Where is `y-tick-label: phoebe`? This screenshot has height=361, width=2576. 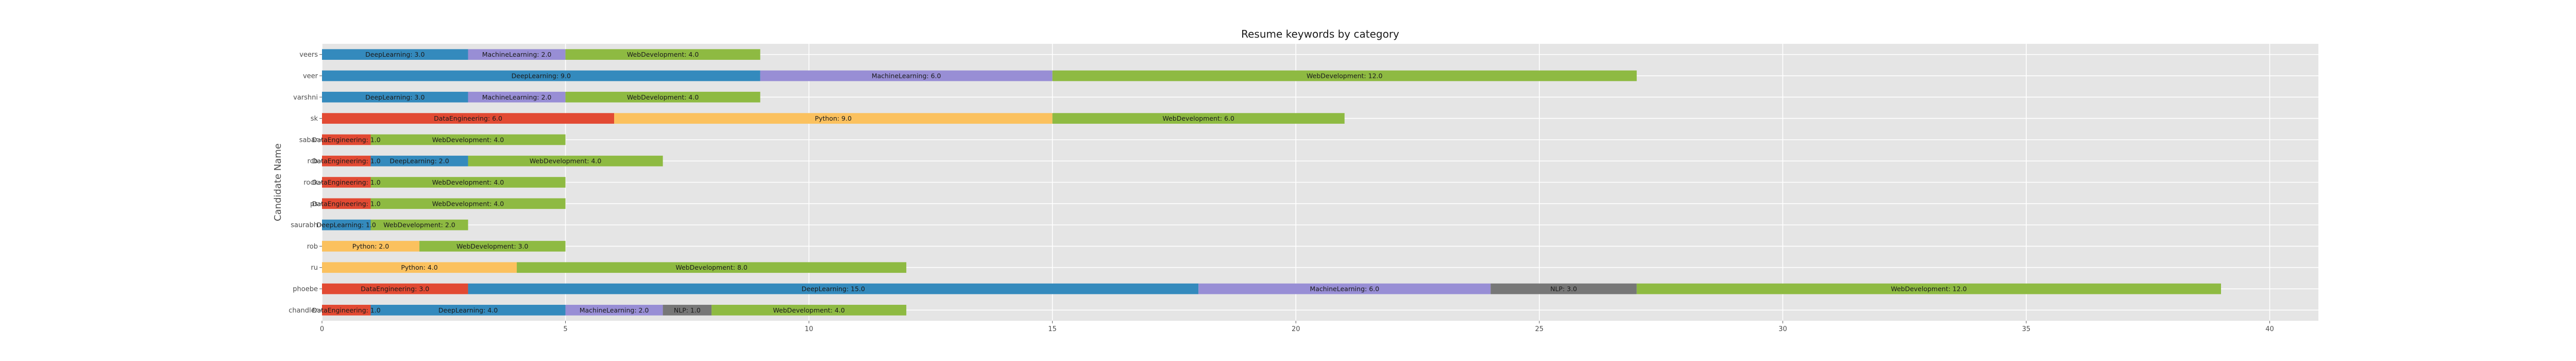
y-tick-label: phoebe is located at coordinates (305, 289).